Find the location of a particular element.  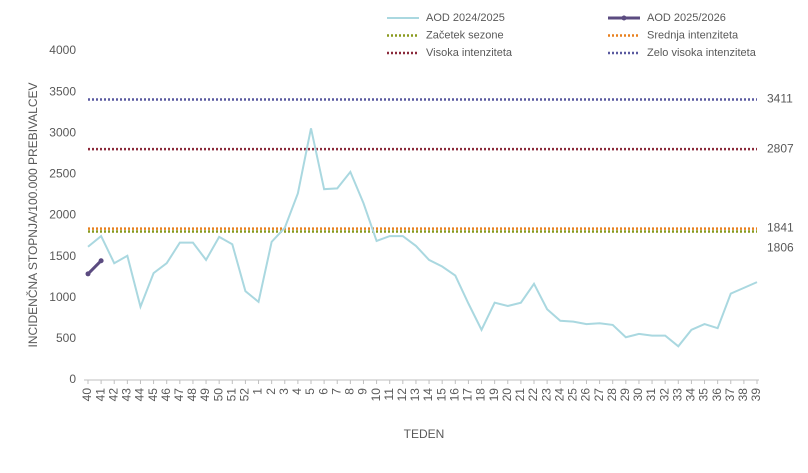

threshold-label: 3411 is located at coordinates (780, 99).